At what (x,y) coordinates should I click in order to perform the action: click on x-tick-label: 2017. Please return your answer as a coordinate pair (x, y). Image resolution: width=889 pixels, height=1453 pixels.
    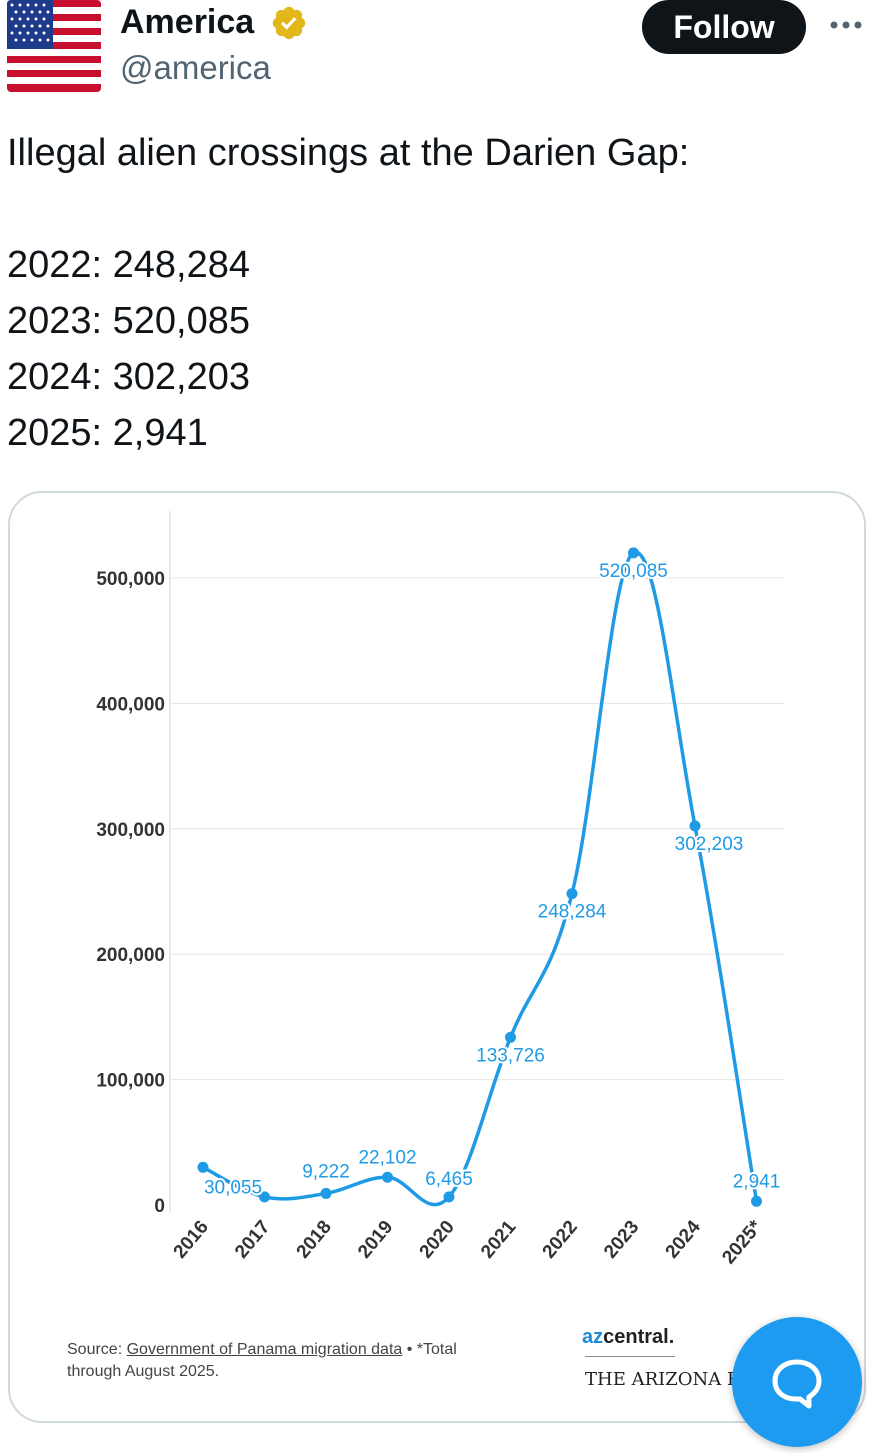
    Looking at the image, I should click on (252, 1240).